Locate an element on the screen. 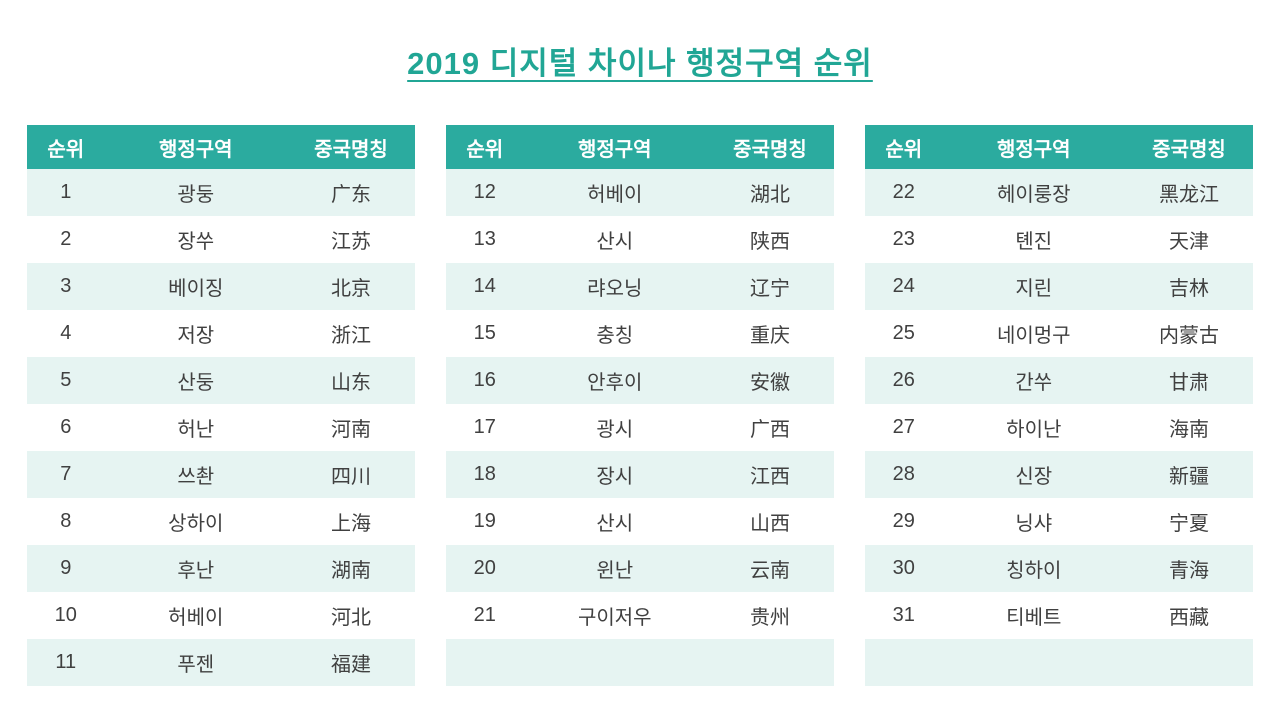  chinese-name-cell: 广西 is located at coordinates (769, 427).